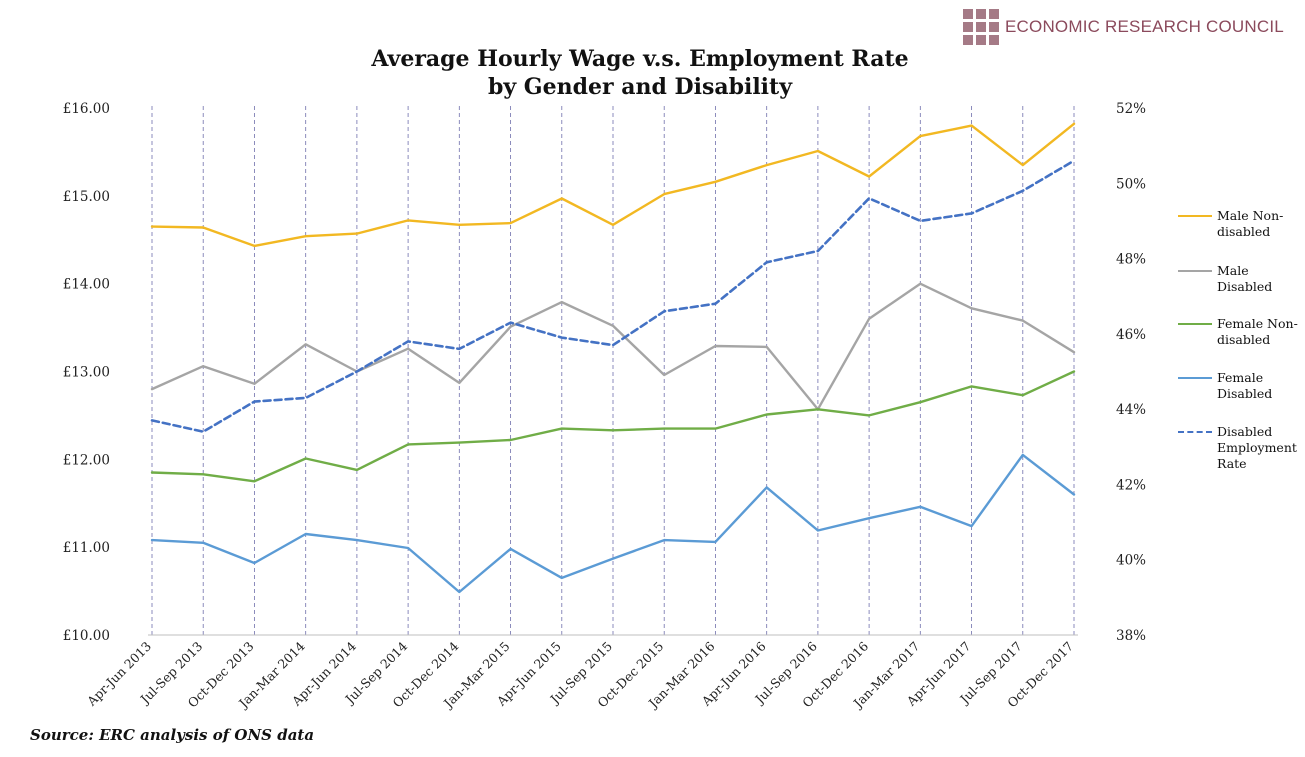 This screenshot has height=757, width=1305. What do you see at coordinates (86, 636) in the screenshot?
I see `y-left-tick-label: £10.00` at bounding box center [86, 636].